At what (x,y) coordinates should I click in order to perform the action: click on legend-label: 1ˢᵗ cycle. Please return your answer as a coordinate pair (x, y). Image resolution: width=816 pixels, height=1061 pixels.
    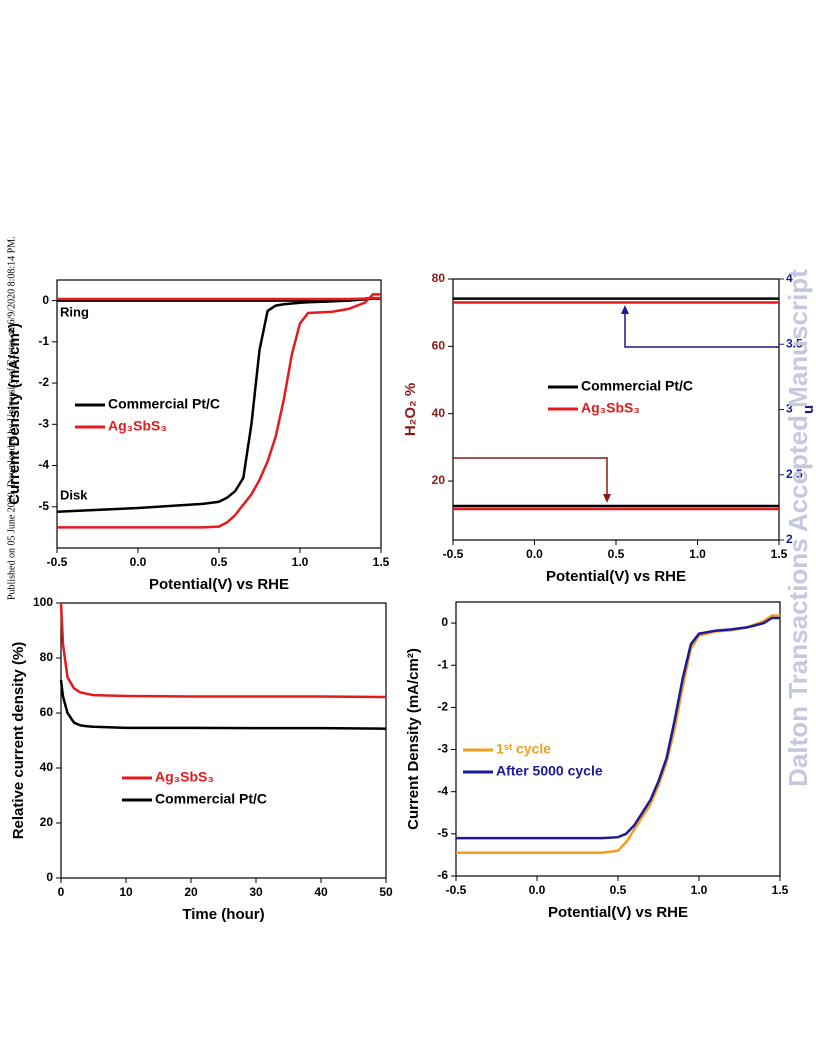
    Looking at the image, I should click on (523, 749).